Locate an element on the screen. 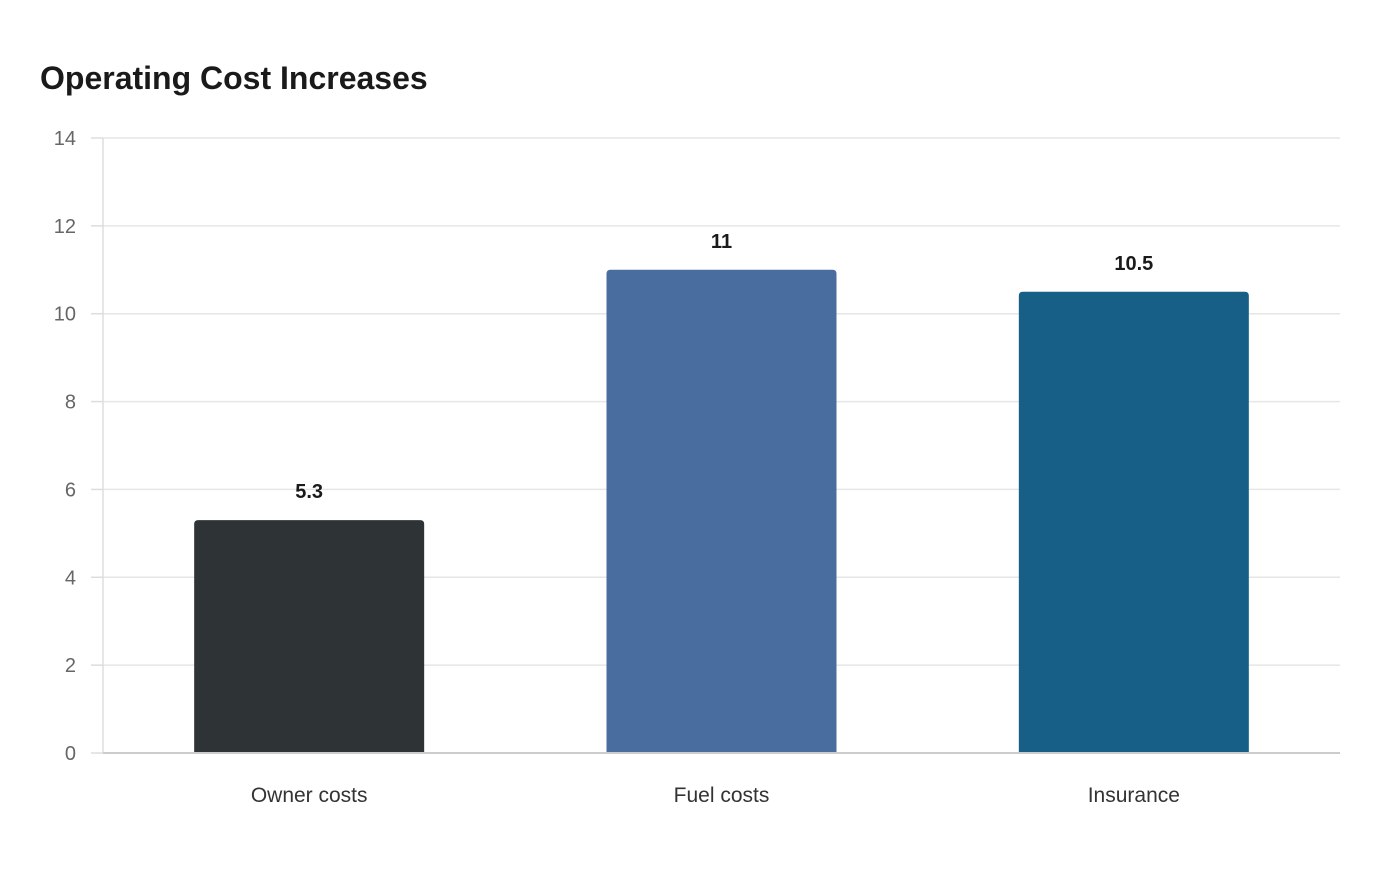 The height and width of the screenshot is (880, 1400). bar-fuel-costs is located at coordinates (721, 511).